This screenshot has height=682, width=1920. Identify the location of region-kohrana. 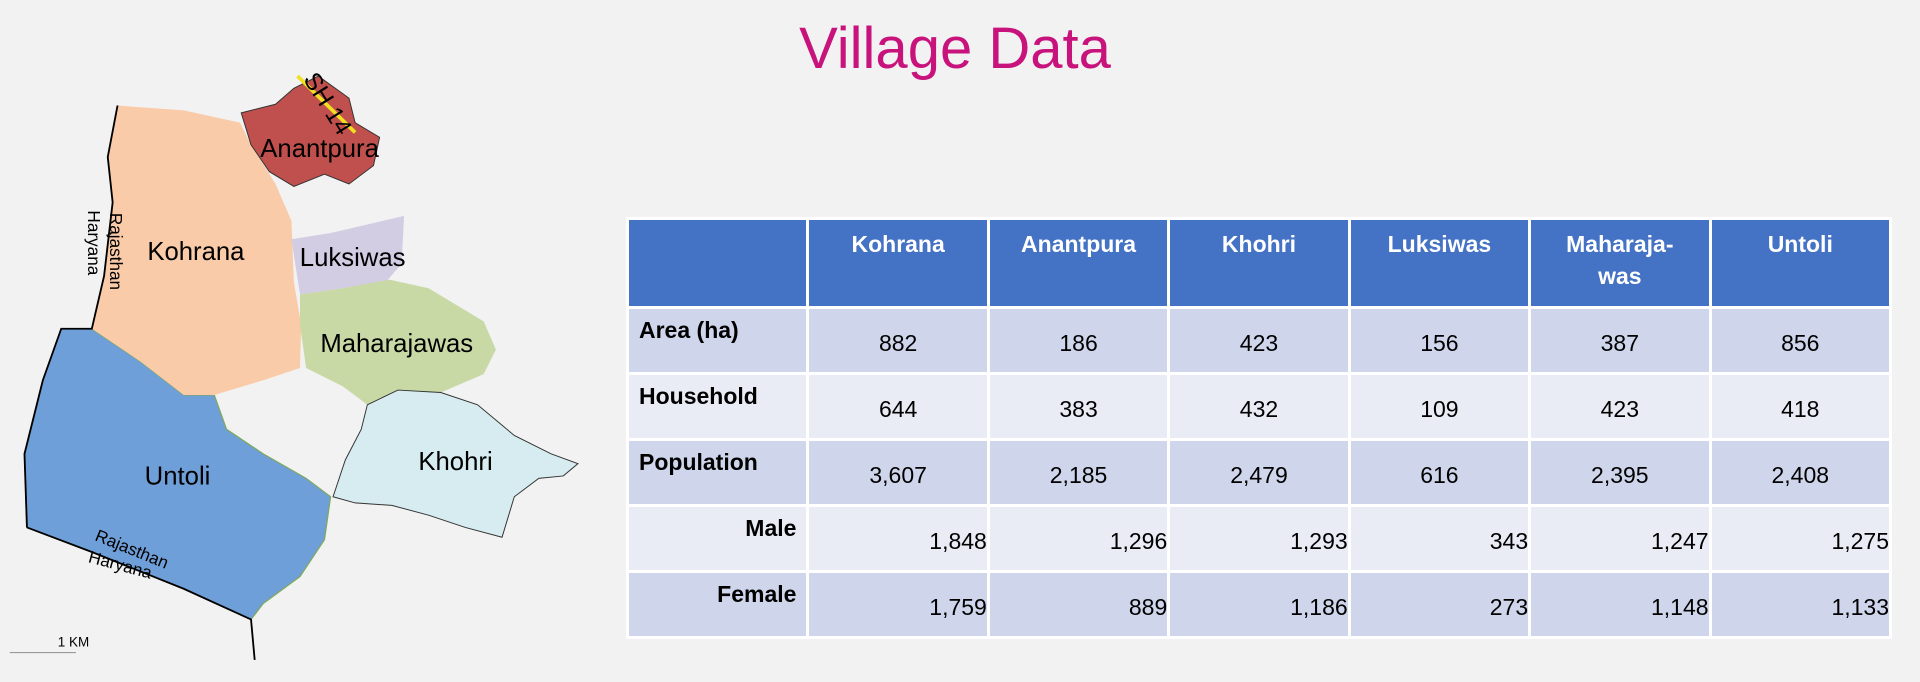
(196, 250).